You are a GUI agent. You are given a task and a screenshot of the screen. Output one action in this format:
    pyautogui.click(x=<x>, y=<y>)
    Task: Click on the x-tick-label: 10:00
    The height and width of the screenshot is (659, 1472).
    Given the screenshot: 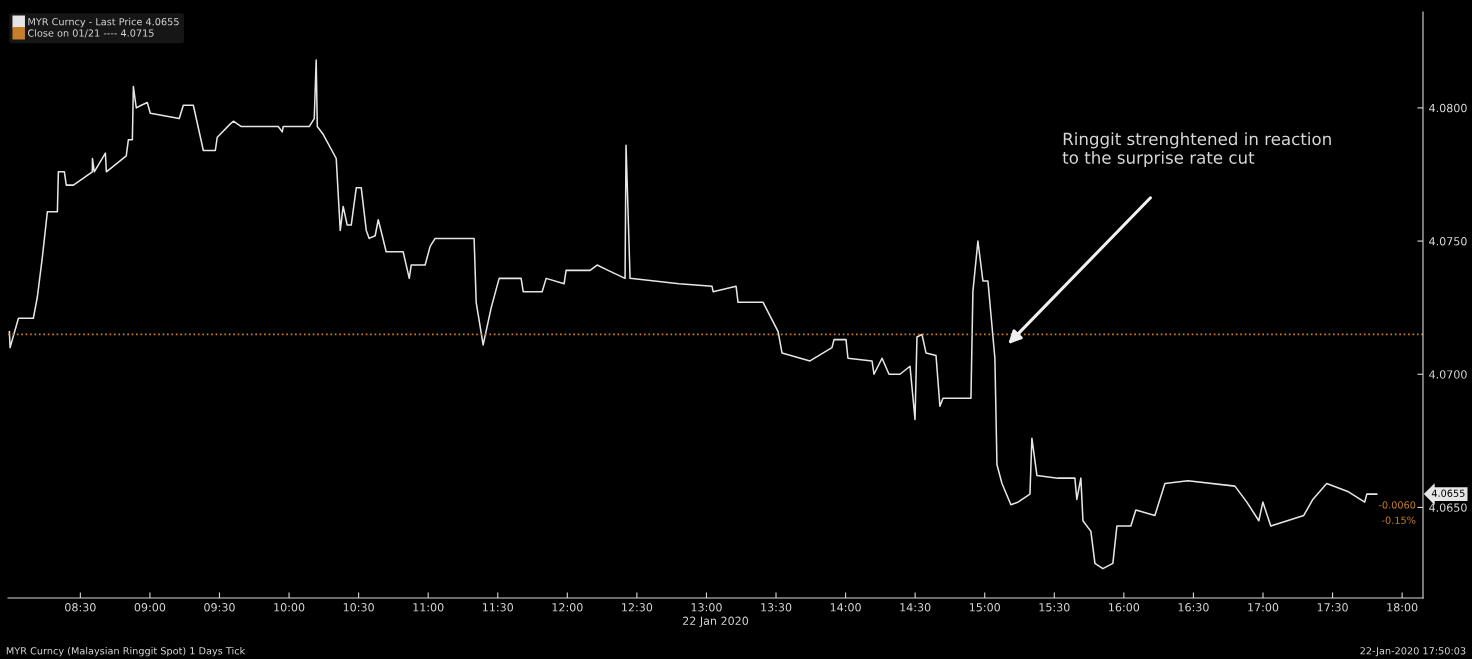 What is the action you would take?
    pyautogui.click(x=289, y=607)
    